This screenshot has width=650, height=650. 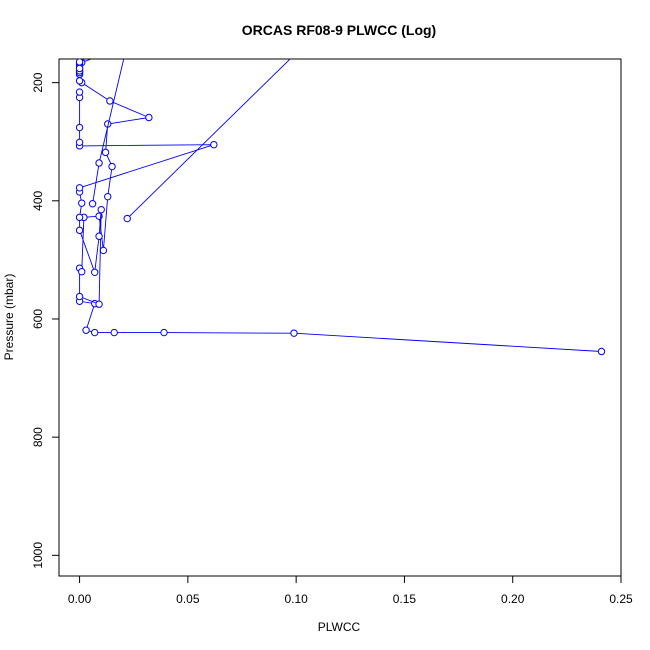 I want to click on x-tick-label: 0.15, so click(x=405, y=599).